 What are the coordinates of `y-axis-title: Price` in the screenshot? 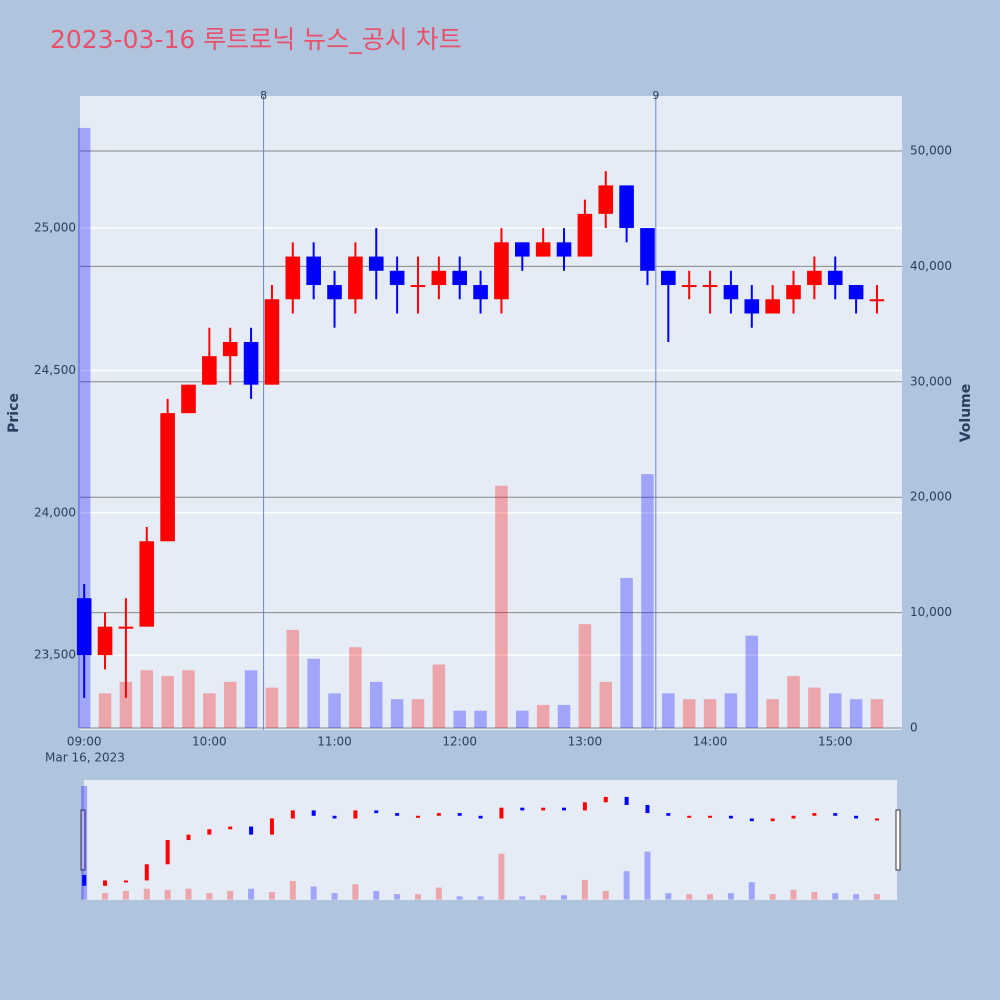 It's located at (14, 413).